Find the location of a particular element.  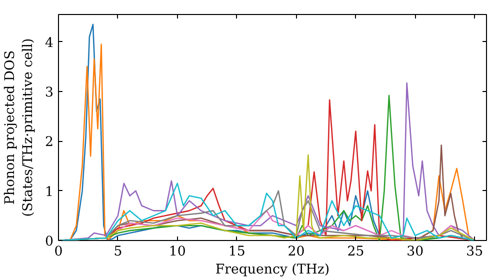

x-tick-label: 5 is located at coordinates (118, 252).